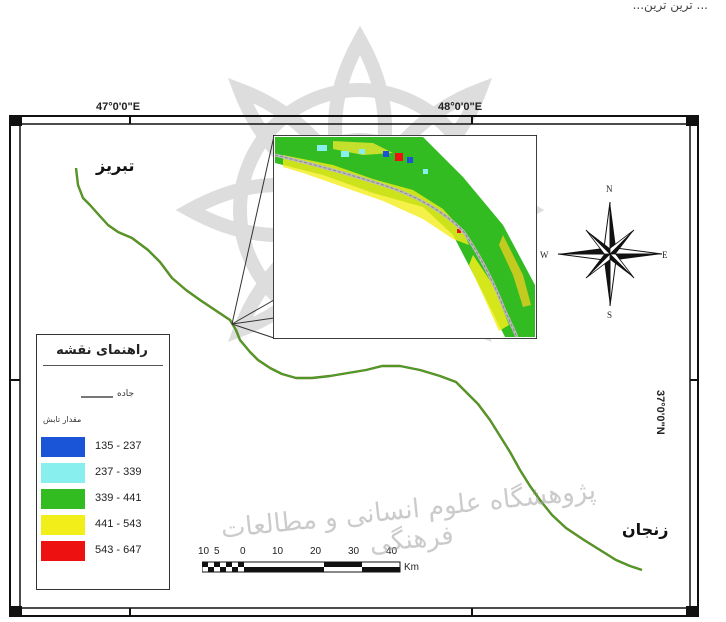 The width and height of the screenshot is (726, 622). I want to click on legend-class-row: 339 - 441, so click(104, 499).